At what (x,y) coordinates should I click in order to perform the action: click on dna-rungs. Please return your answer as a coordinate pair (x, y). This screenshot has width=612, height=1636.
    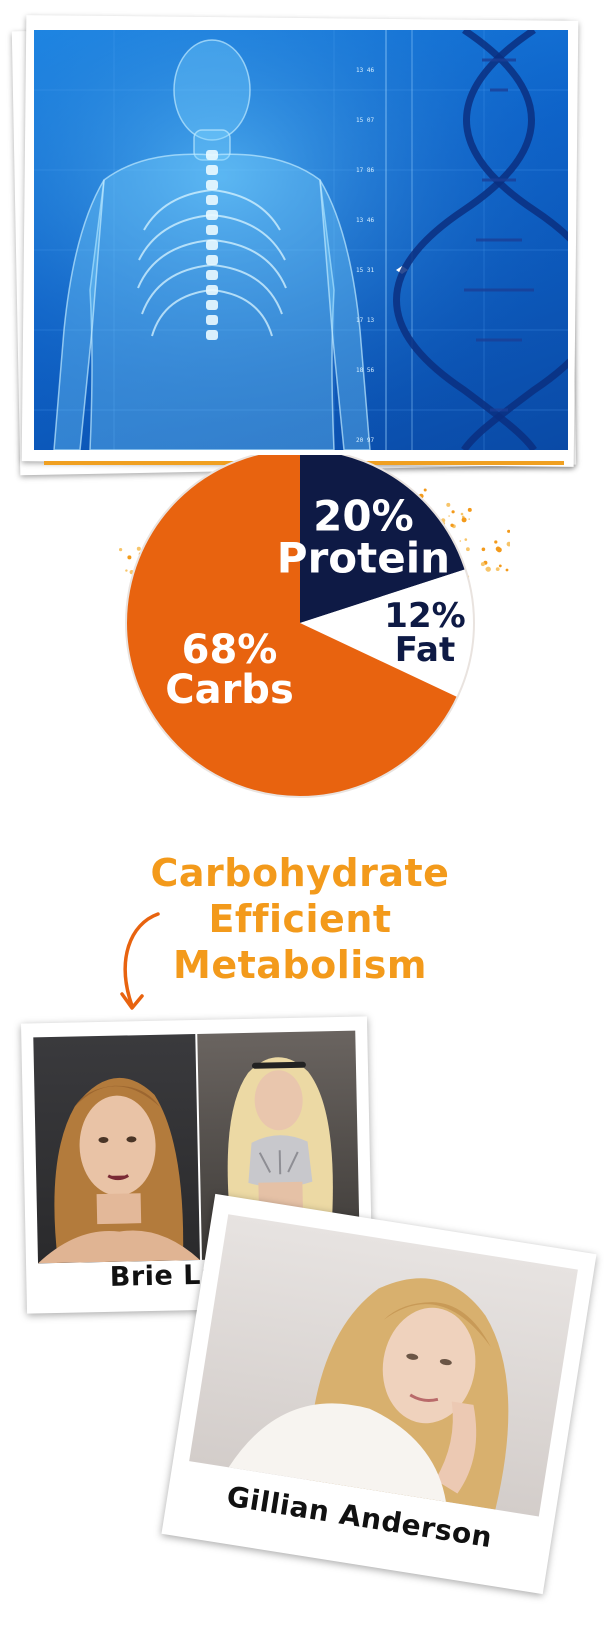
    Looking at the image, I should click on (499, 235).